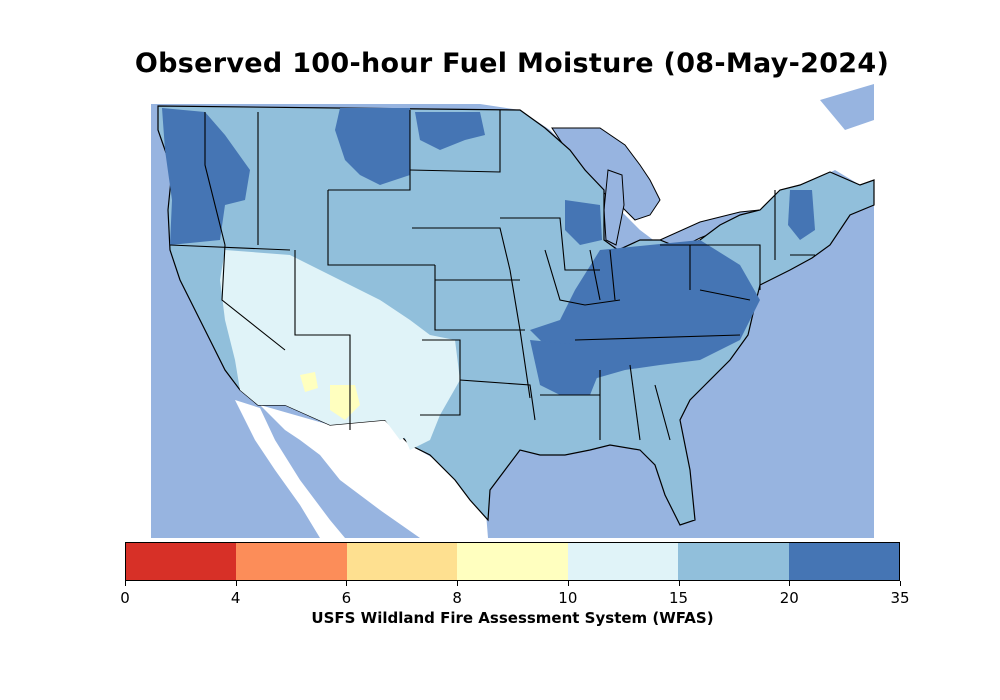 This screenshot has width=1000, height=700. Describe the element at coordinates (568, 598) in the screenshot. I see `colorbar-tick-label: 10` at that location.